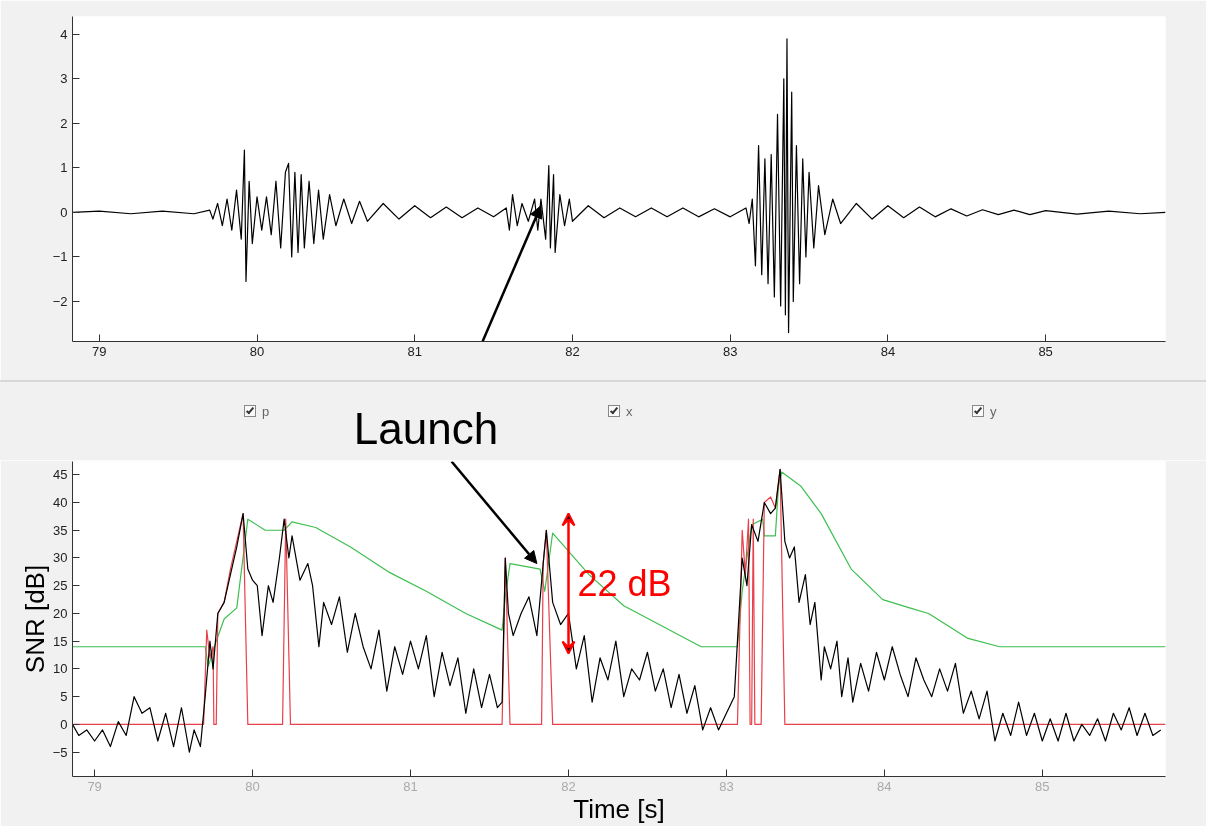 The width and height of the screenshot is (1206, 826). What do you see at coordinates (64, 123) in the screenshot?
I see `y-tick-label: 2` at bounding box center [64, 123].